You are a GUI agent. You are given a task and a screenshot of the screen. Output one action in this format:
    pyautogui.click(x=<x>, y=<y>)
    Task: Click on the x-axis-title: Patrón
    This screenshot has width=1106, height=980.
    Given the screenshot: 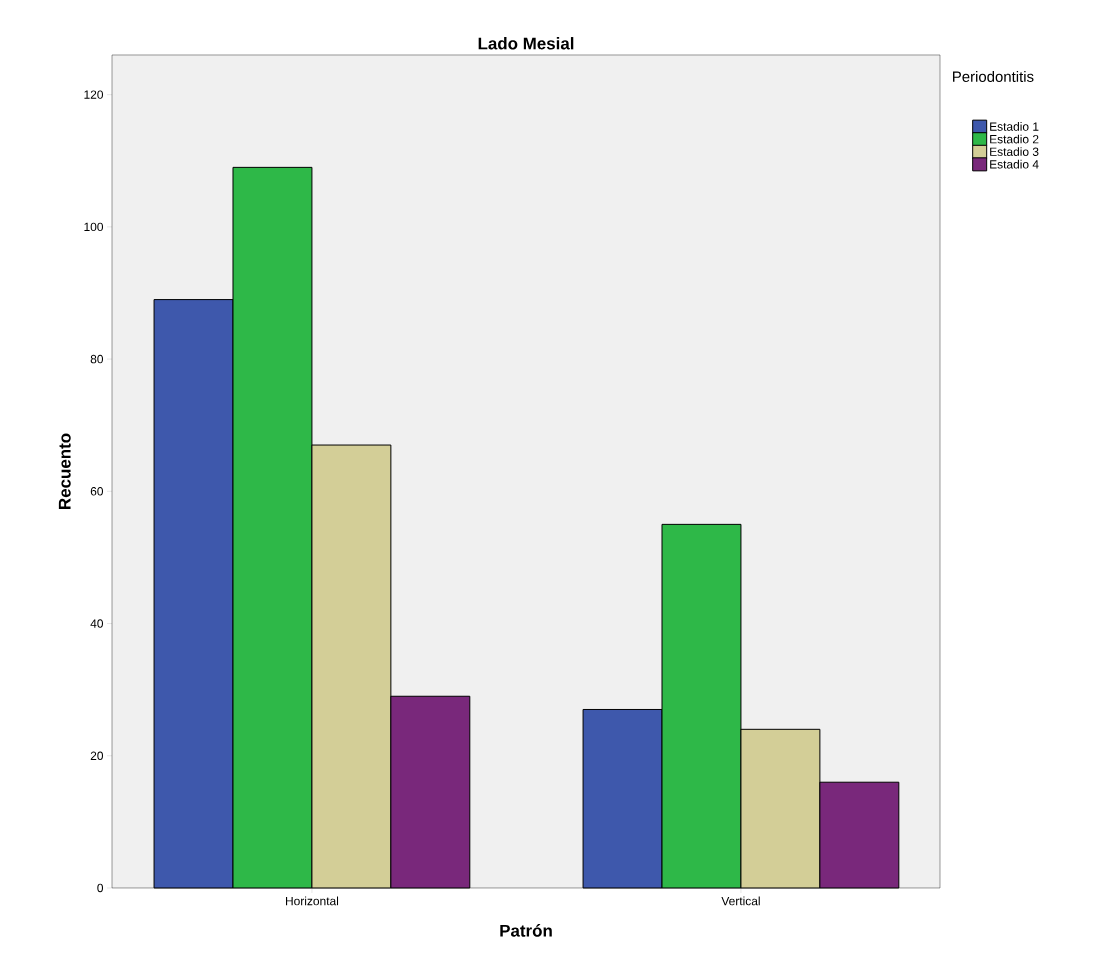 What is the action you would take?
    pyautogui.click(x=526, y=930)
    